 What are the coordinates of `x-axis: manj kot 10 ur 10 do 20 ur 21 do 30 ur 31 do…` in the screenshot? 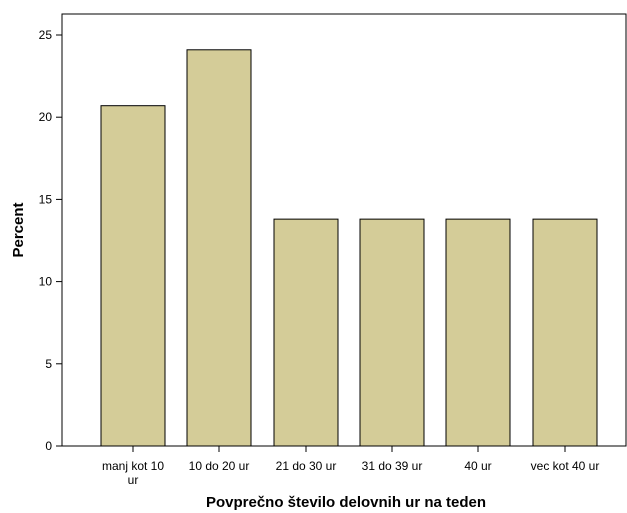 It's located at (350, 466).